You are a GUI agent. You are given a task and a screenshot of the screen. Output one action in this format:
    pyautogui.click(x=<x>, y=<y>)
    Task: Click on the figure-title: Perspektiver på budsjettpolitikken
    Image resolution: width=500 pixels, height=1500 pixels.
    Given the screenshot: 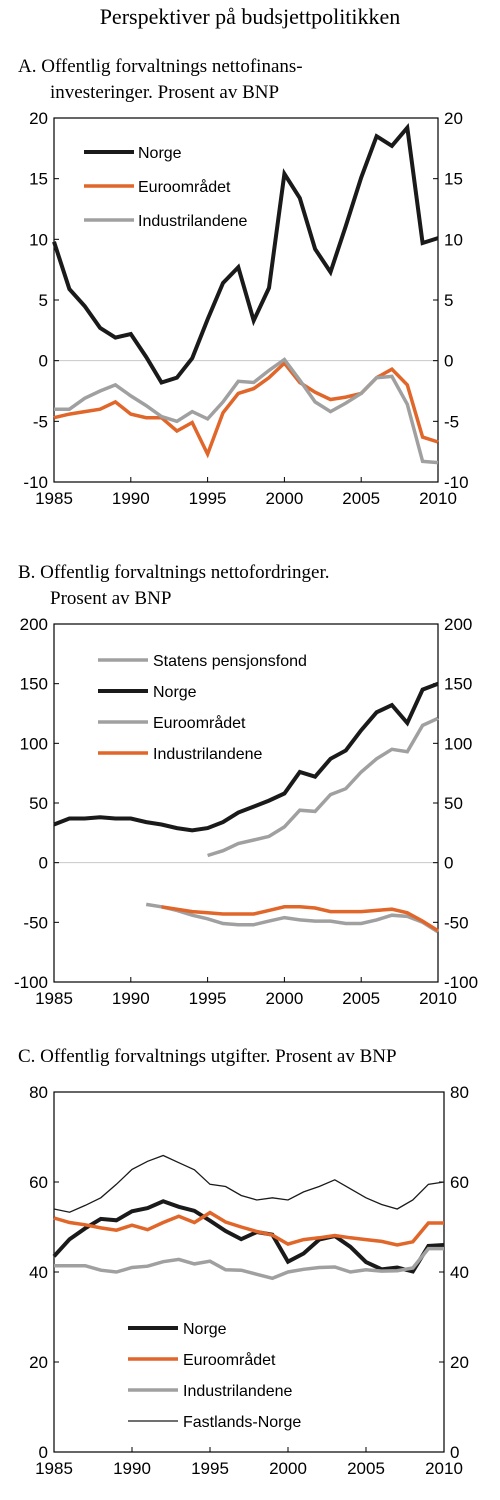 What is the action you would take?
    pyautogui.click(x=250, y=16)
    